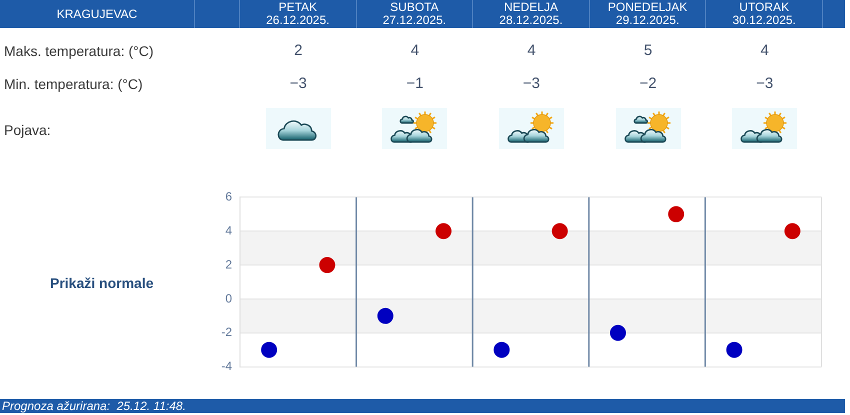  I want to click on category-label: PONEDELJAK 29.12.2025., so click(647, 13).